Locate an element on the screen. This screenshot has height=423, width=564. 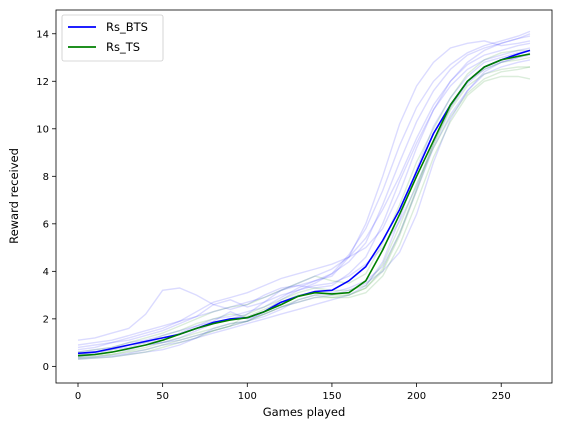
x-tick-label: 200 is located at coordinates (416, 396).